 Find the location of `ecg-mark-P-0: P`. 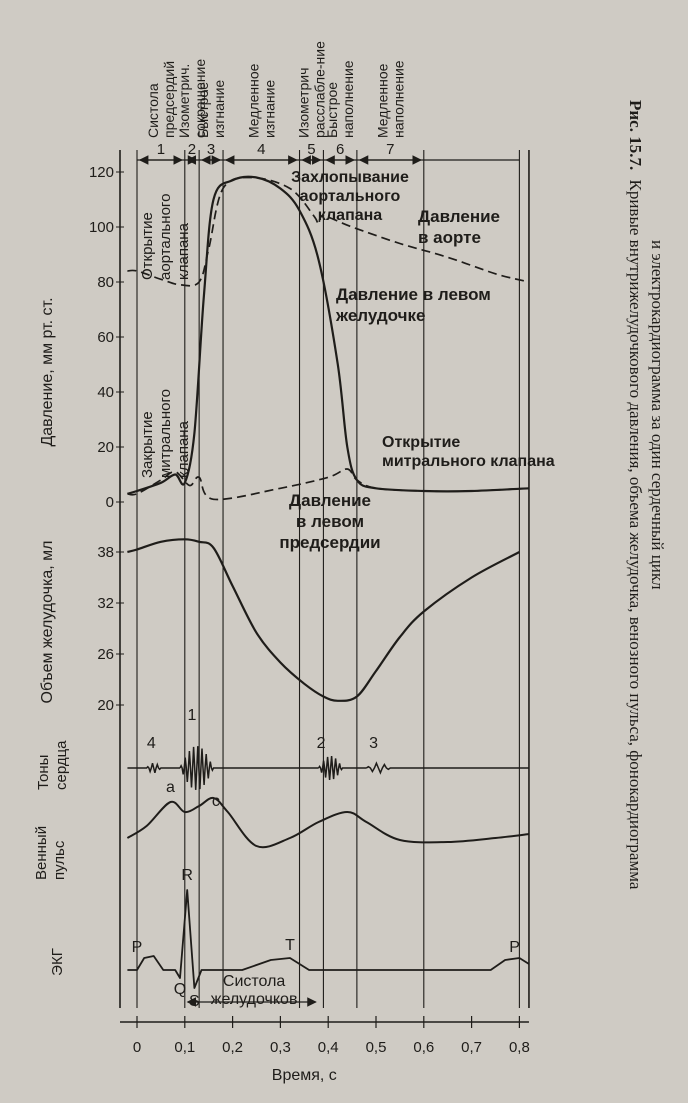

ecg-mark-P-0: P is located at coordinates (137, 947).